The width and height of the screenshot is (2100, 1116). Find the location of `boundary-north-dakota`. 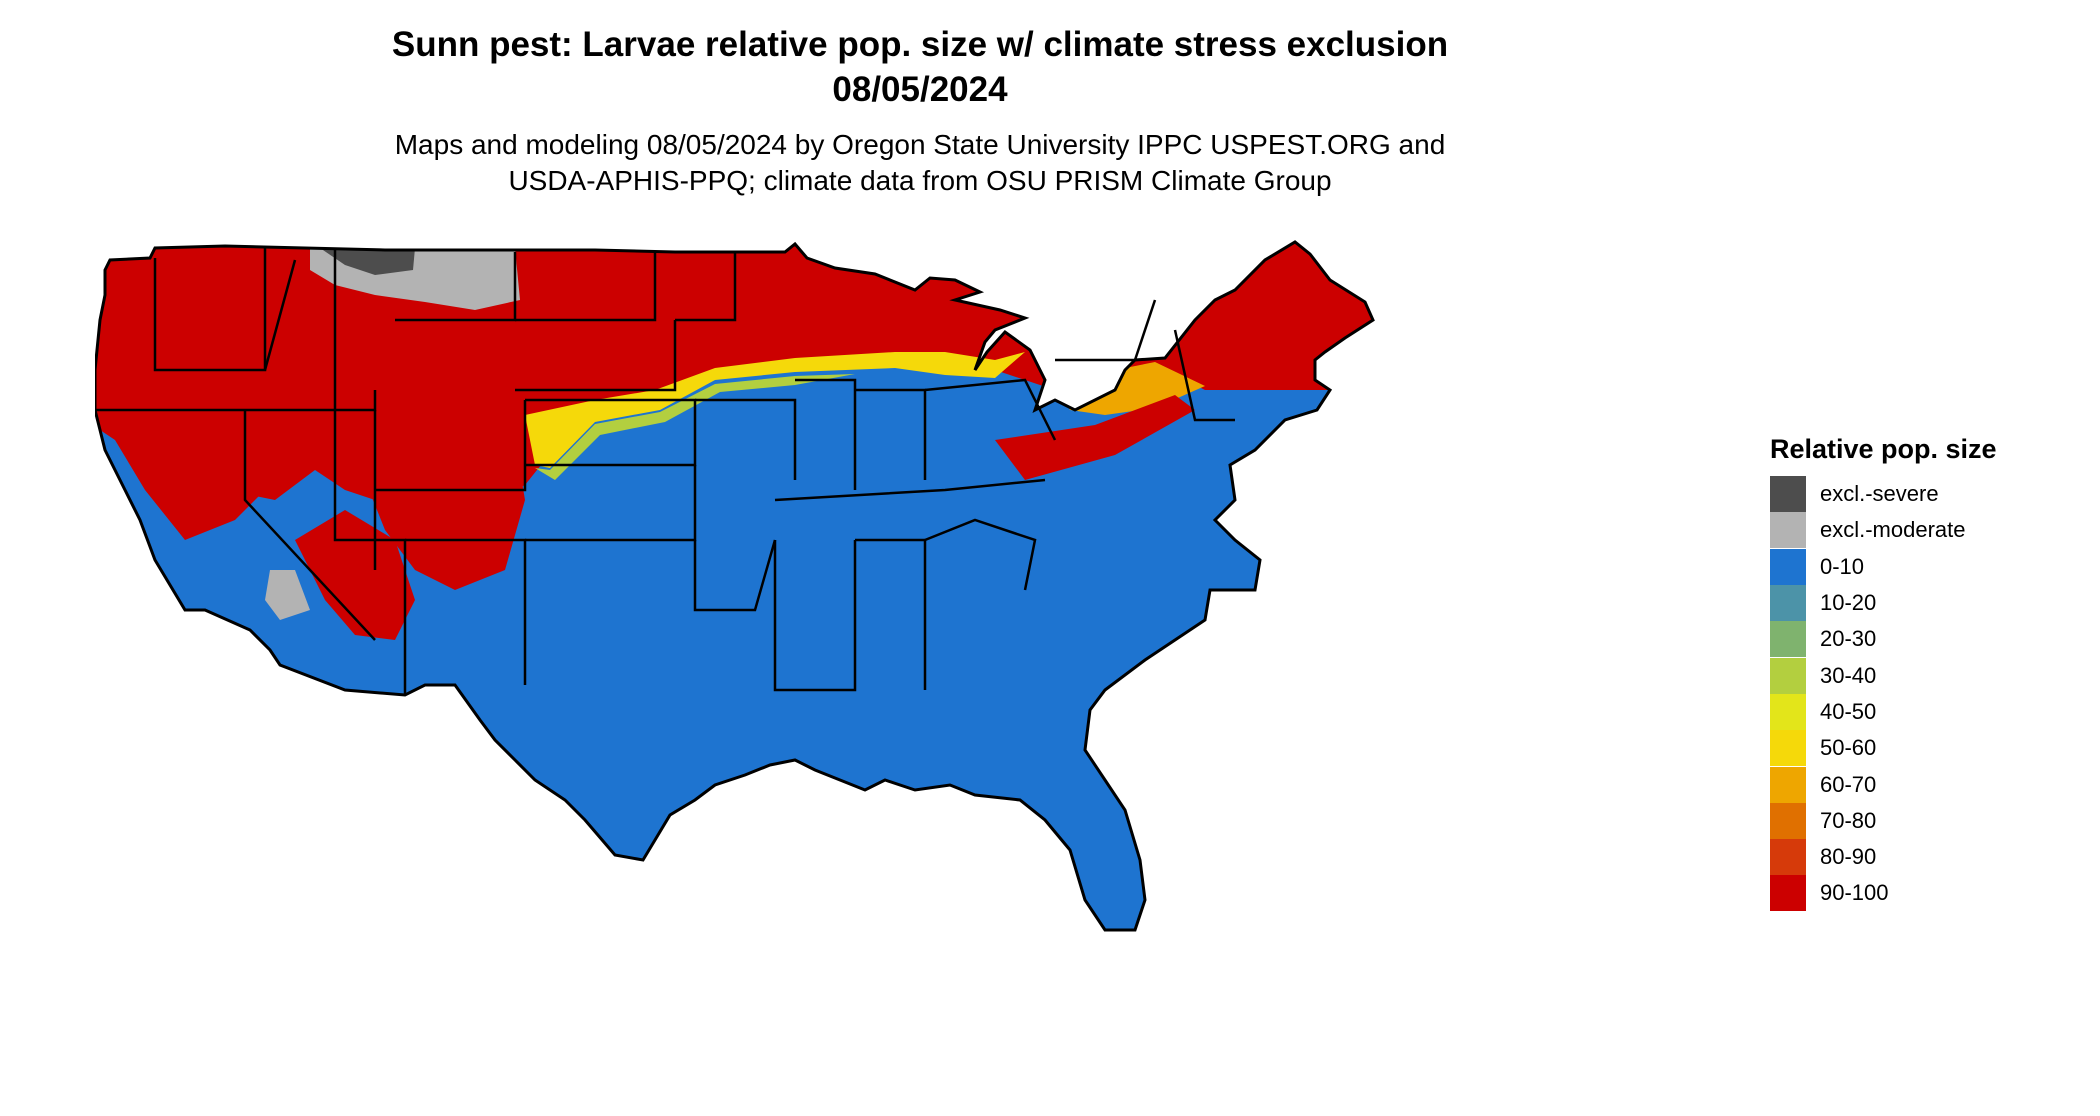

boundary-north-dakota is located at coordinates (586, 287).